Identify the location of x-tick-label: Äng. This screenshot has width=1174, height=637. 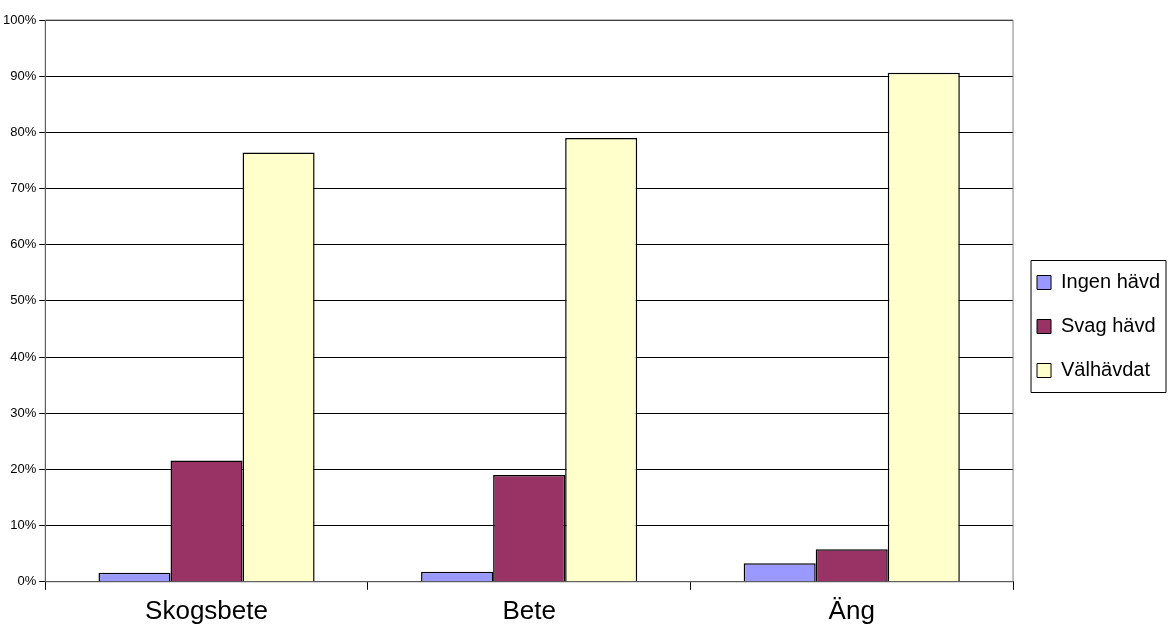
(851, 609).